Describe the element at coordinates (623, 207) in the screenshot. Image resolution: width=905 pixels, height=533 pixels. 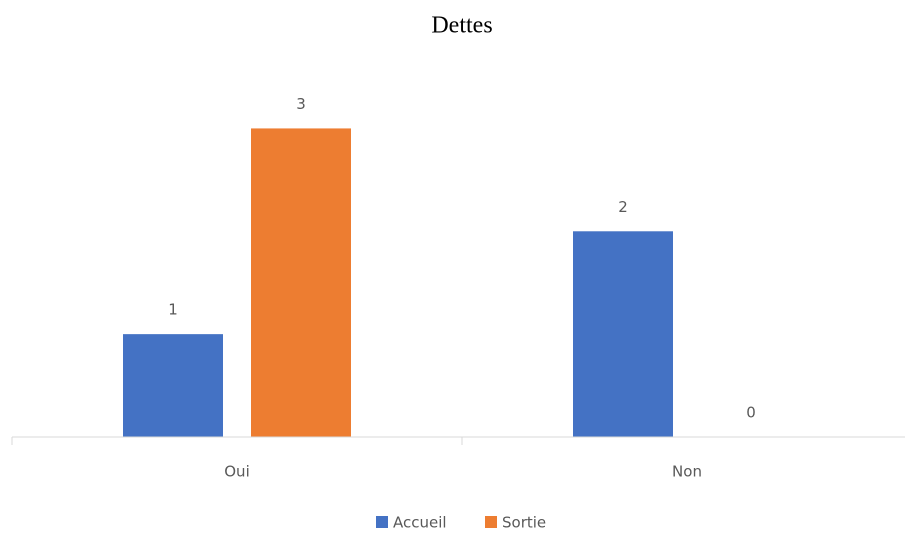
I see `data-label: 2` at that location.